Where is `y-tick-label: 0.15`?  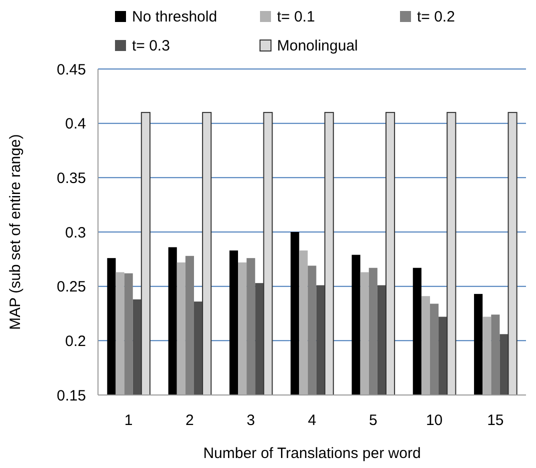 y-tick-label: 0.15 is located at coordinates (71, 395).